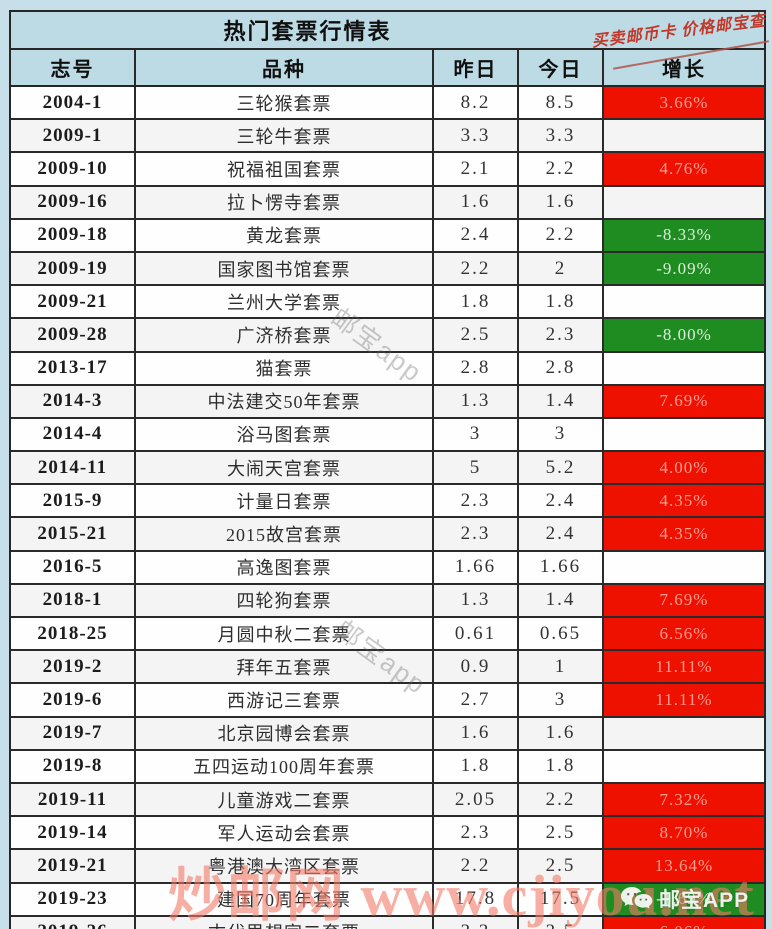 The height and width of the screenshot is (929, 772). What do you see at coordinates (285, 335) in the screenshot?
I see `variety-name-cell: 广济桥套票` at bounding box center [285, 335].